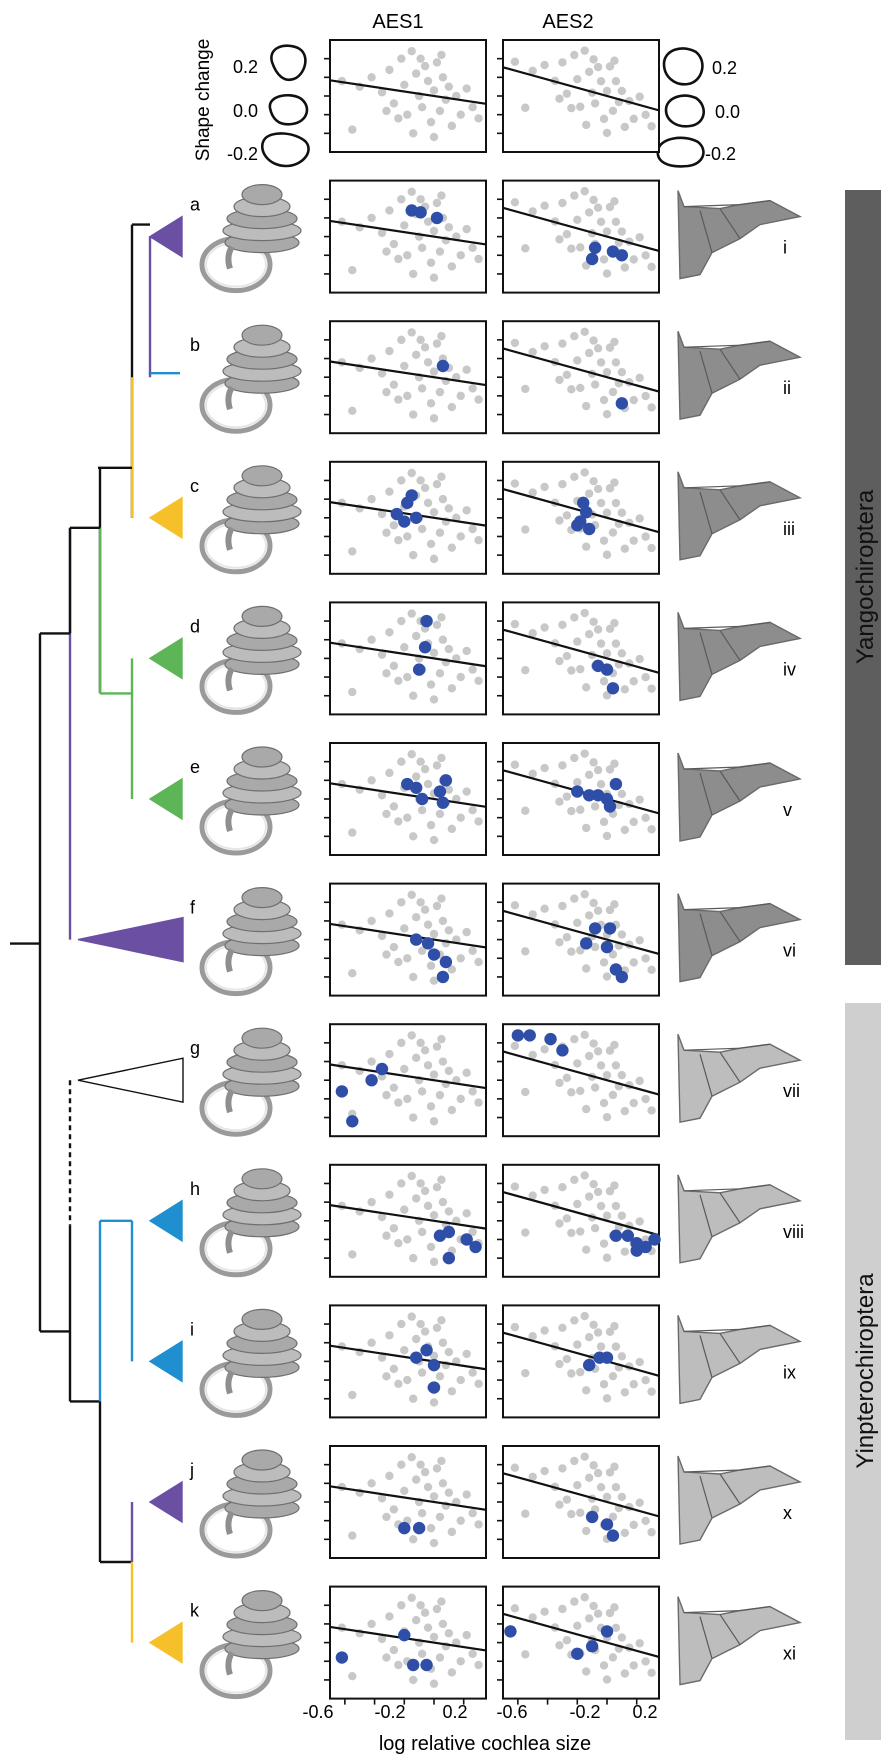  I want to click on regression-line, so click(581, 1495).